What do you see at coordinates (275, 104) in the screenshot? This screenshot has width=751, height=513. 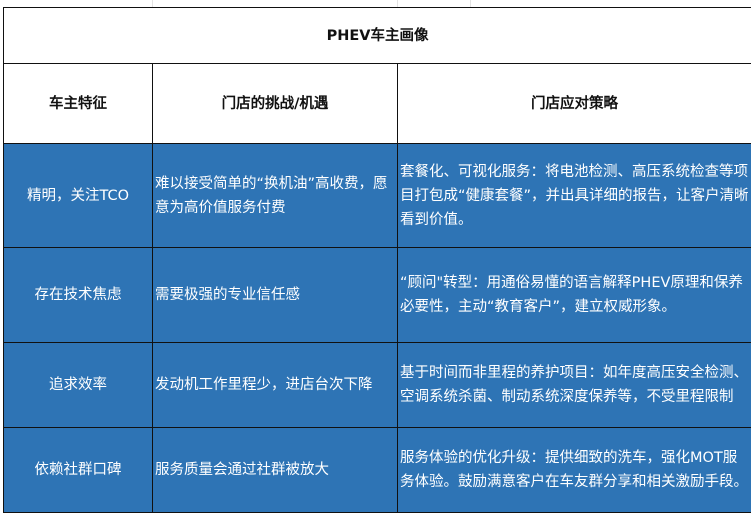 I see `header-challenges: 门店的挑战/机遇` at bounding box center [275, 104].